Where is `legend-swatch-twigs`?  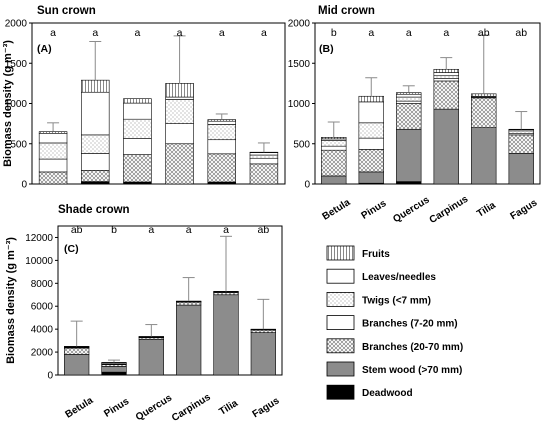
legend-swatch-twigs is located at coordinates (340, 299).